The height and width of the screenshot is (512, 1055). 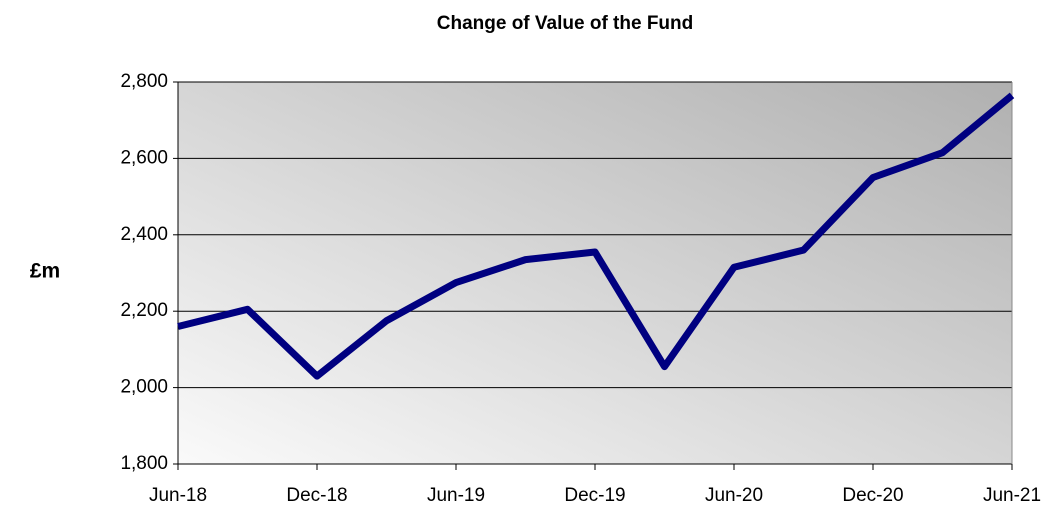 I want to click on y-tick-label: 2,200, so click(x=144, y=310).